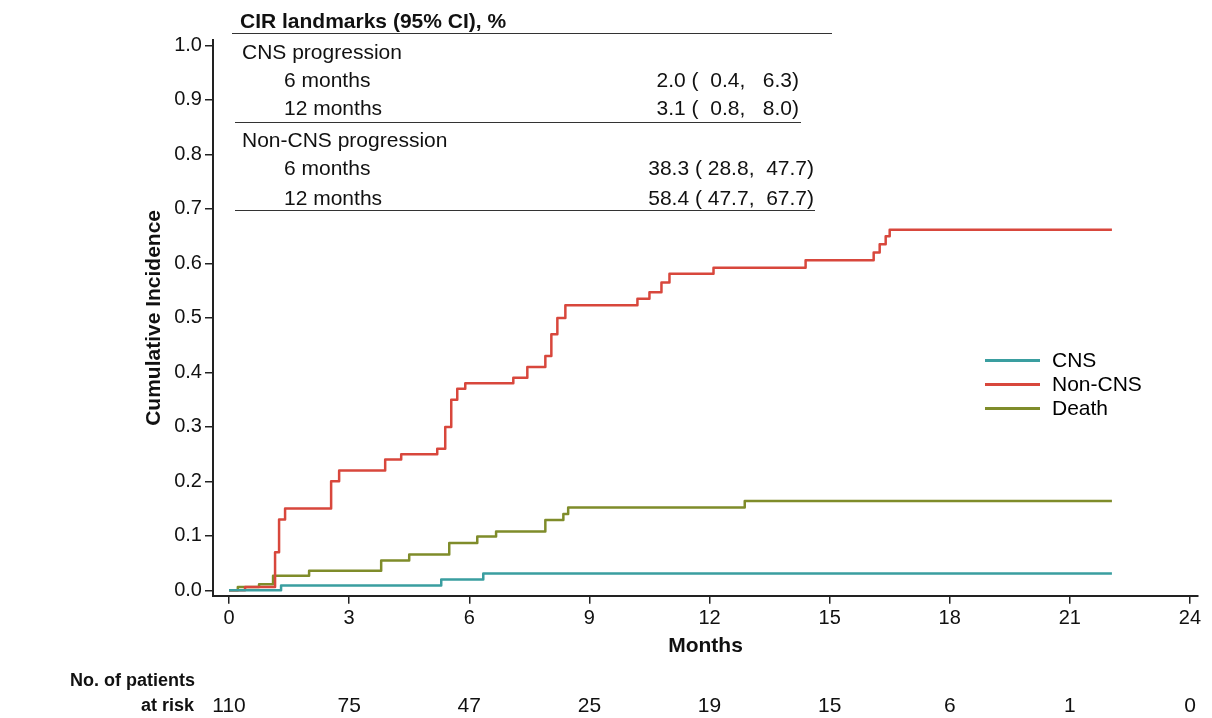 This screenshot has height=718, width=1212. Describe the element at coordinates (188, 98) in the screenshot. I see `y-tick-label: 0.9` at that location.